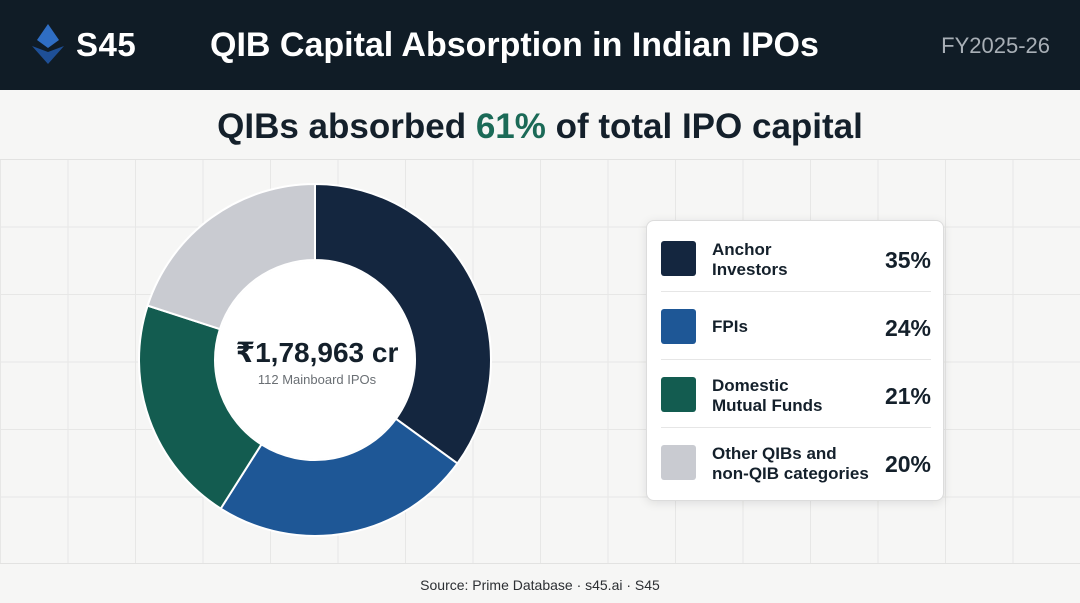 The height and width of the screenshot is (603, 1080). Describe the element at coordinates (790, 463) in the screenshot. I see `legend-label: Other QIBs and non-QIB categories` at that location.